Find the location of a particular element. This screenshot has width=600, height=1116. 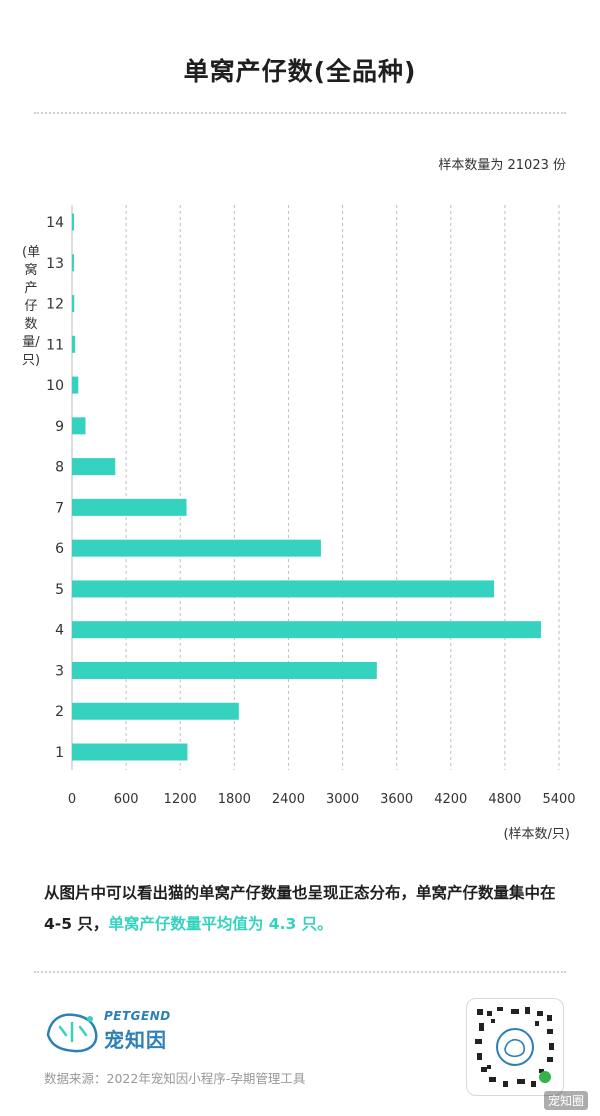

y-axis-title: (单窝产仔数量/只) is located at coordinates (31, 306).